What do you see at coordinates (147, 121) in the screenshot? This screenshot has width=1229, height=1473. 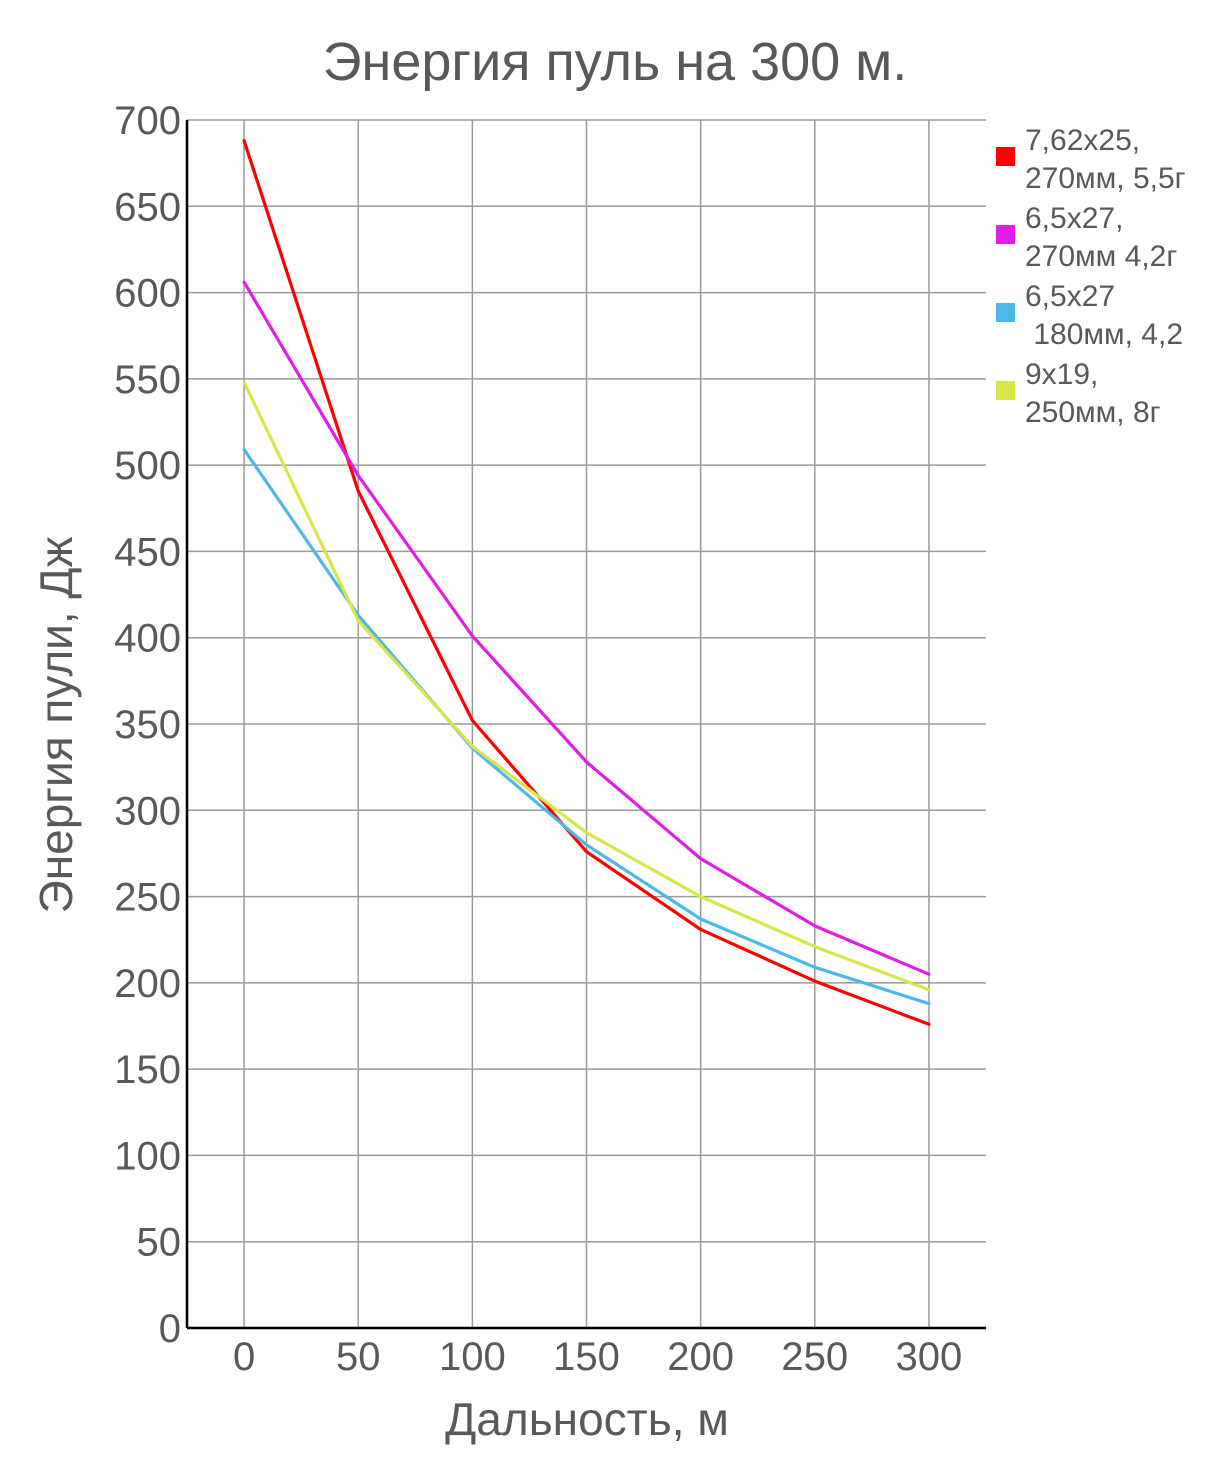 I see `y-tick-label: 700` at bounding box center [147, 121].